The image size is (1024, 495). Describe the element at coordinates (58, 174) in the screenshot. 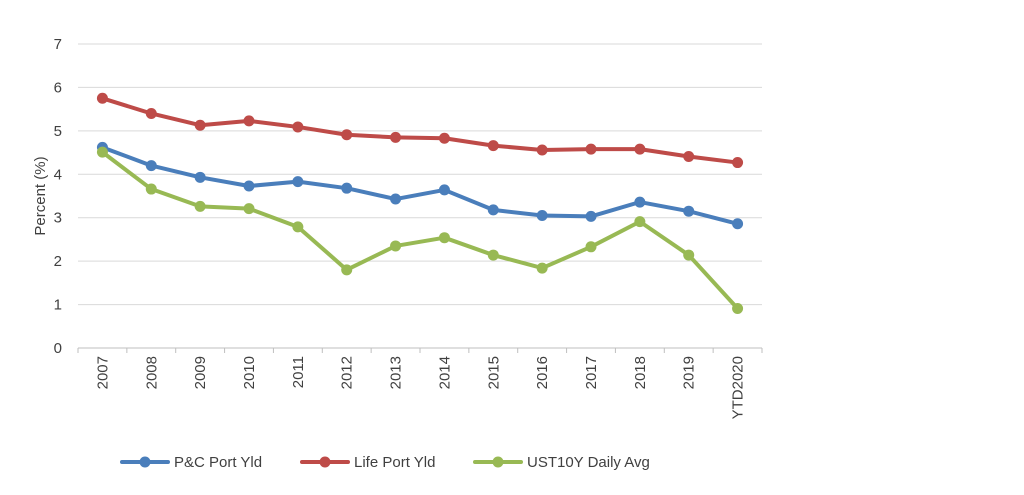

I see `y-tick-label: 4` at that location.